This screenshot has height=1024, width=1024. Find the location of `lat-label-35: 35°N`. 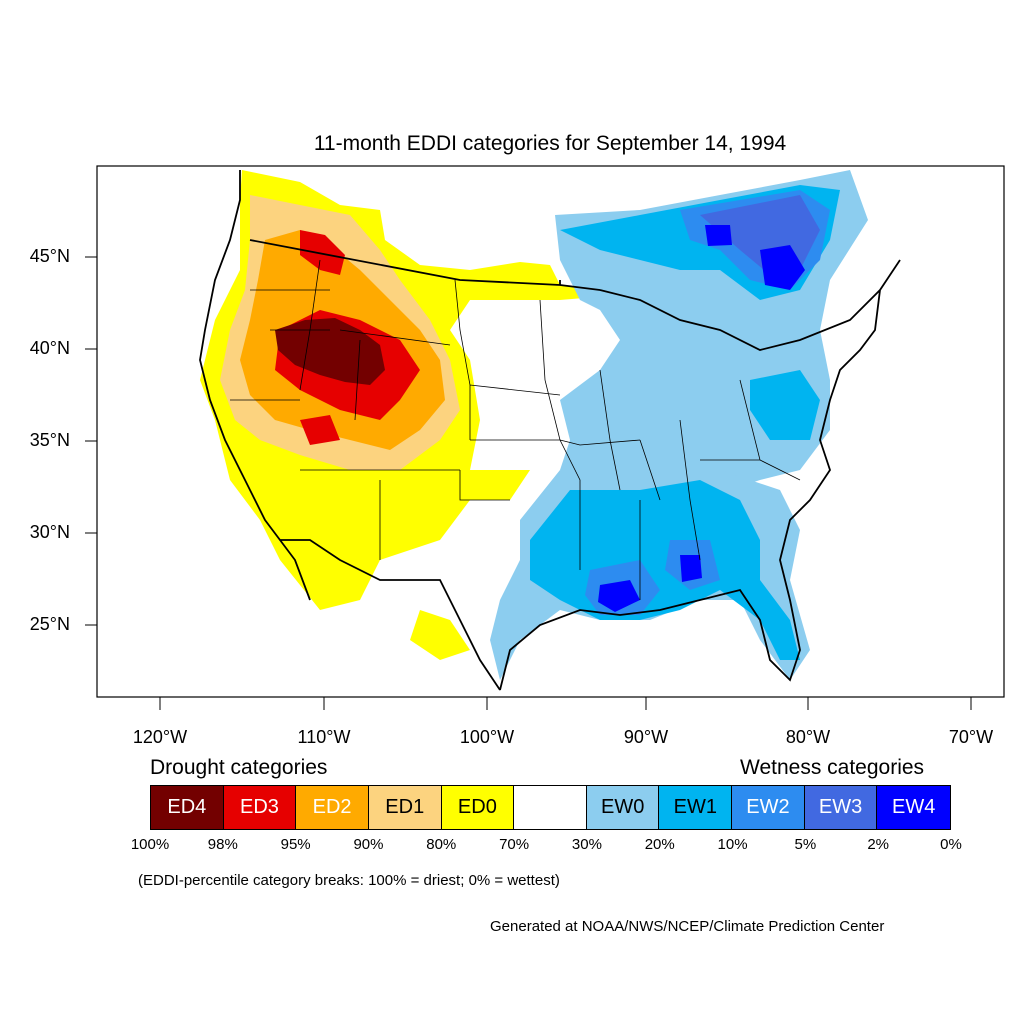

lat-label-35: 35°N is located at coordinates (49, 440).